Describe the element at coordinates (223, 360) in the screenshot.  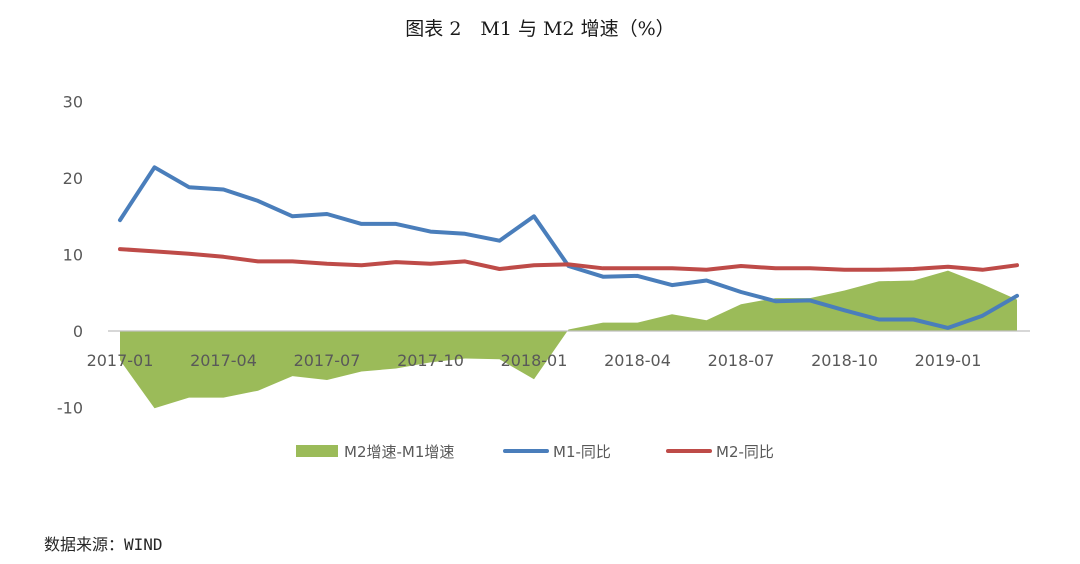
I see `x-tick-label: 2017-04` at that location.